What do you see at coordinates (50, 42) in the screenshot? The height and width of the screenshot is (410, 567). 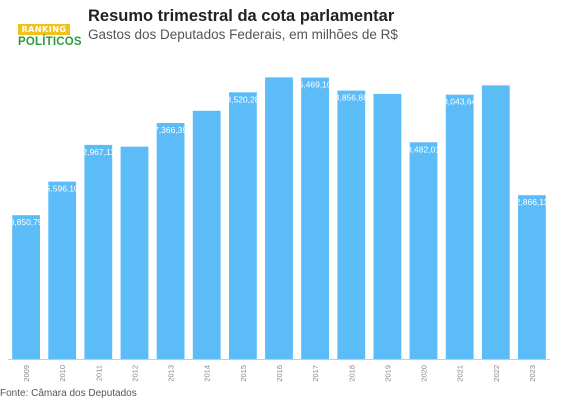 I see `logo-politicos-text: POLÍTICOS` at bounding box center [50, 42].